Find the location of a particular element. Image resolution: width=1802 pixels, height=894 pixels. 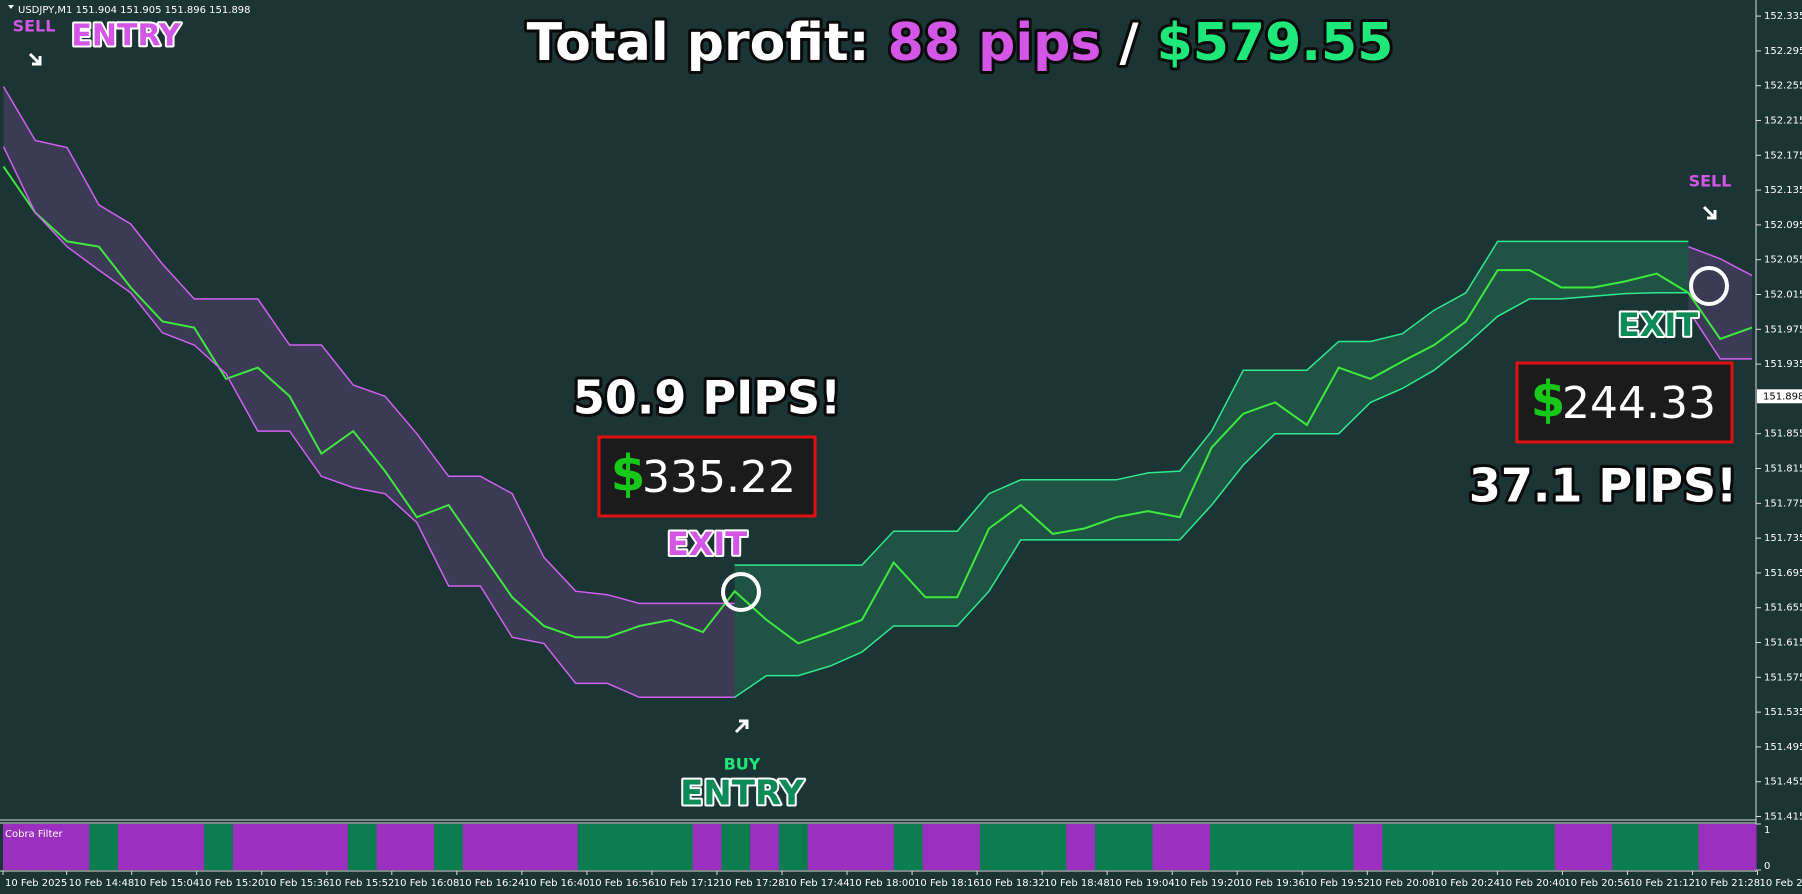

current-price-box is located at coordinates (1779, 396).